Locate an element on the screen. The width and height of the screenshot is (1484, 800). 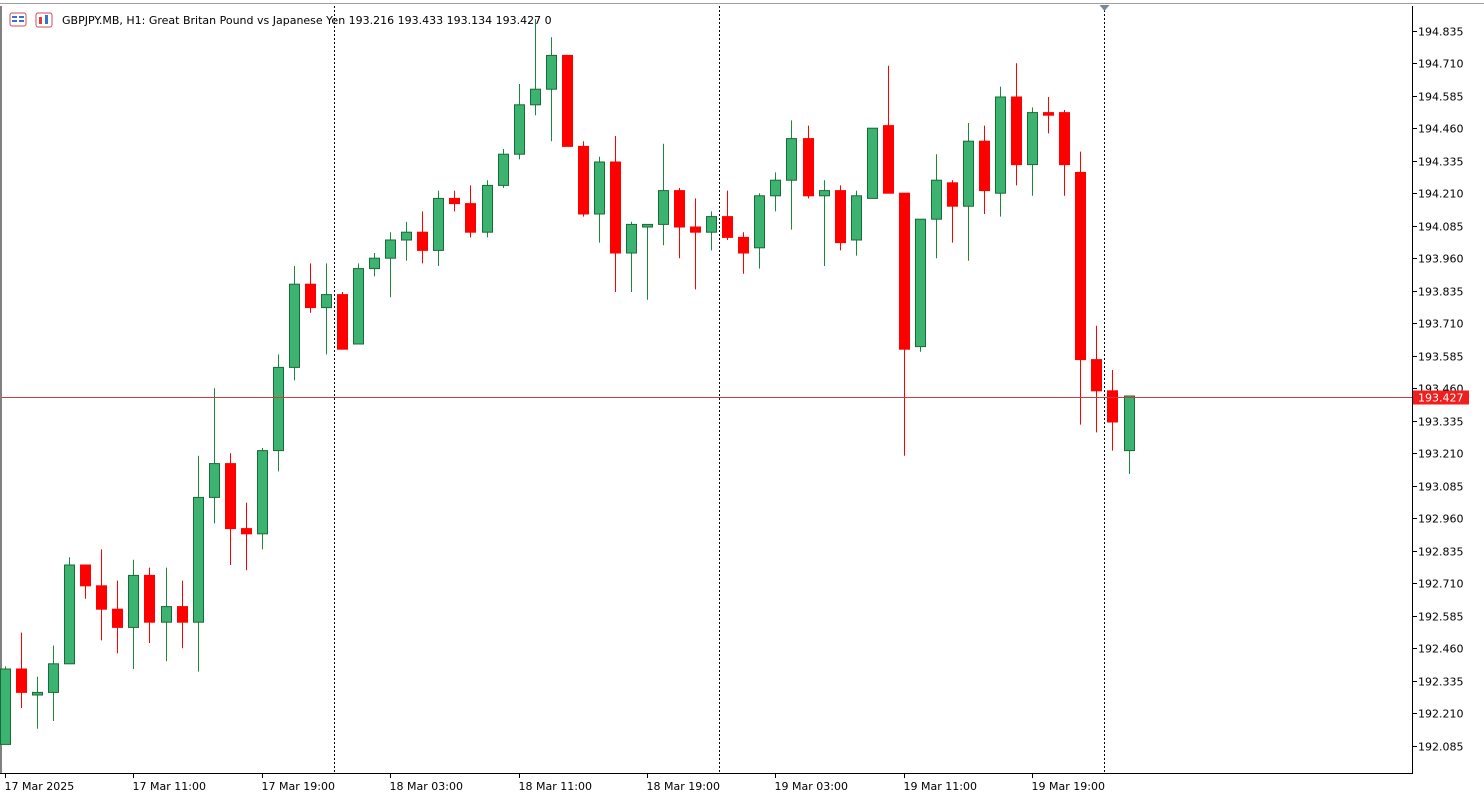
price-tick-label: 192.085 is located at coordinates (1441, 747).